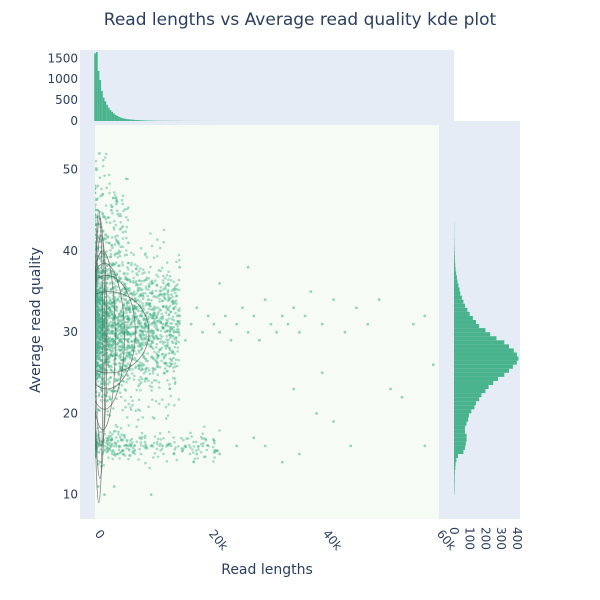 The image size is (600, 600). I want to click on top-histogram-background, so click(267, 85).